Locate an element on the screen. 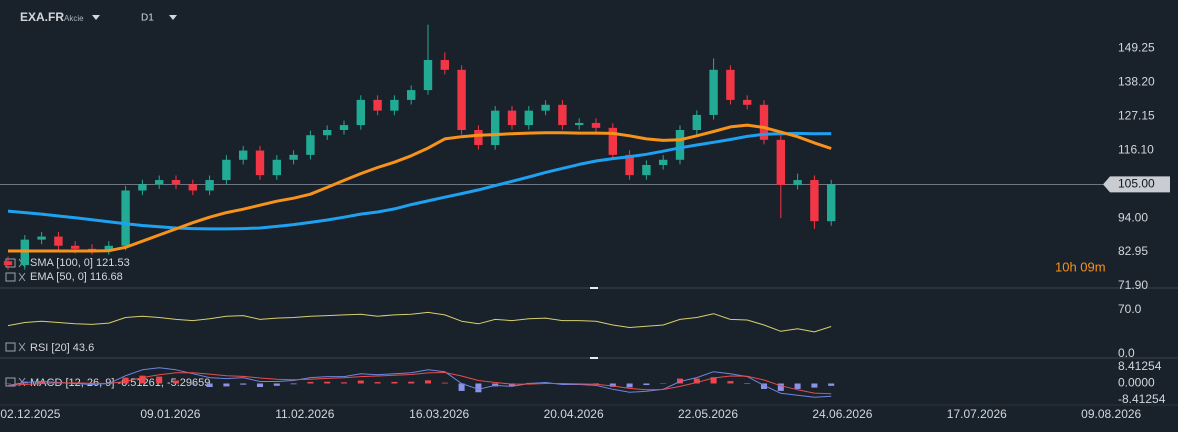  x-tick-label: 24.06.2026 is located at coordinates (842, 414).